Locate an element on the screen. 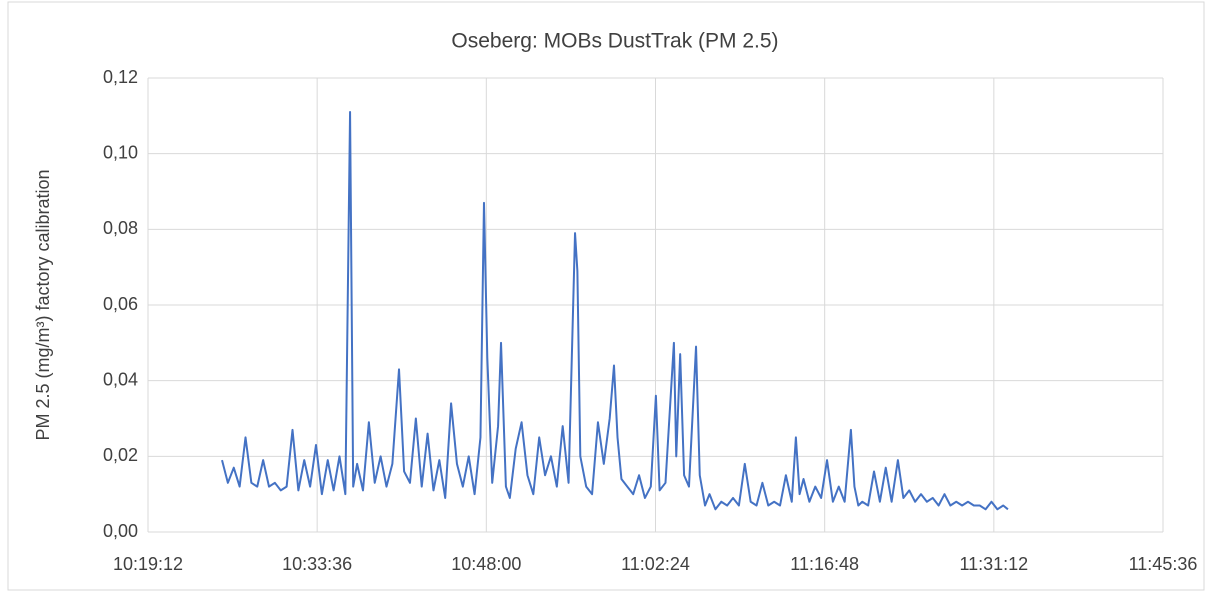  y-tick-label: 0,10 is located at coordinates (120, 152).